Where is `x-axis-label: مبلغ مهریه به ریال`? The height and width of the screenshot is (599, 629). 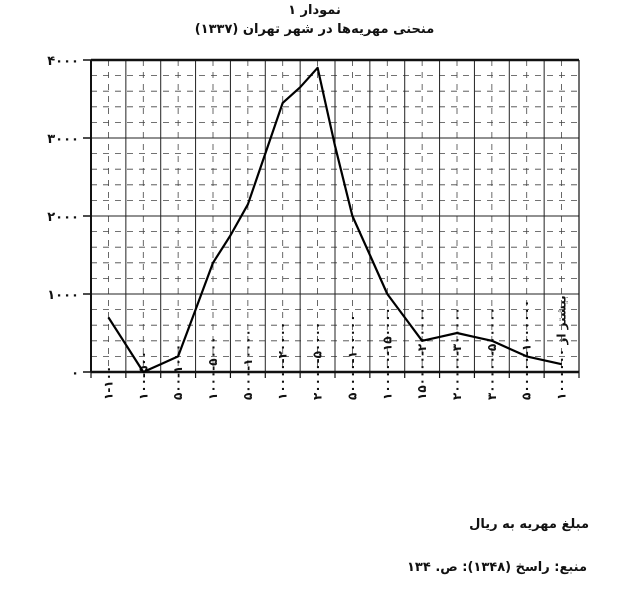
x-axis-label: مبلغ مهریه به ریال is located at coordinates (529, 524).